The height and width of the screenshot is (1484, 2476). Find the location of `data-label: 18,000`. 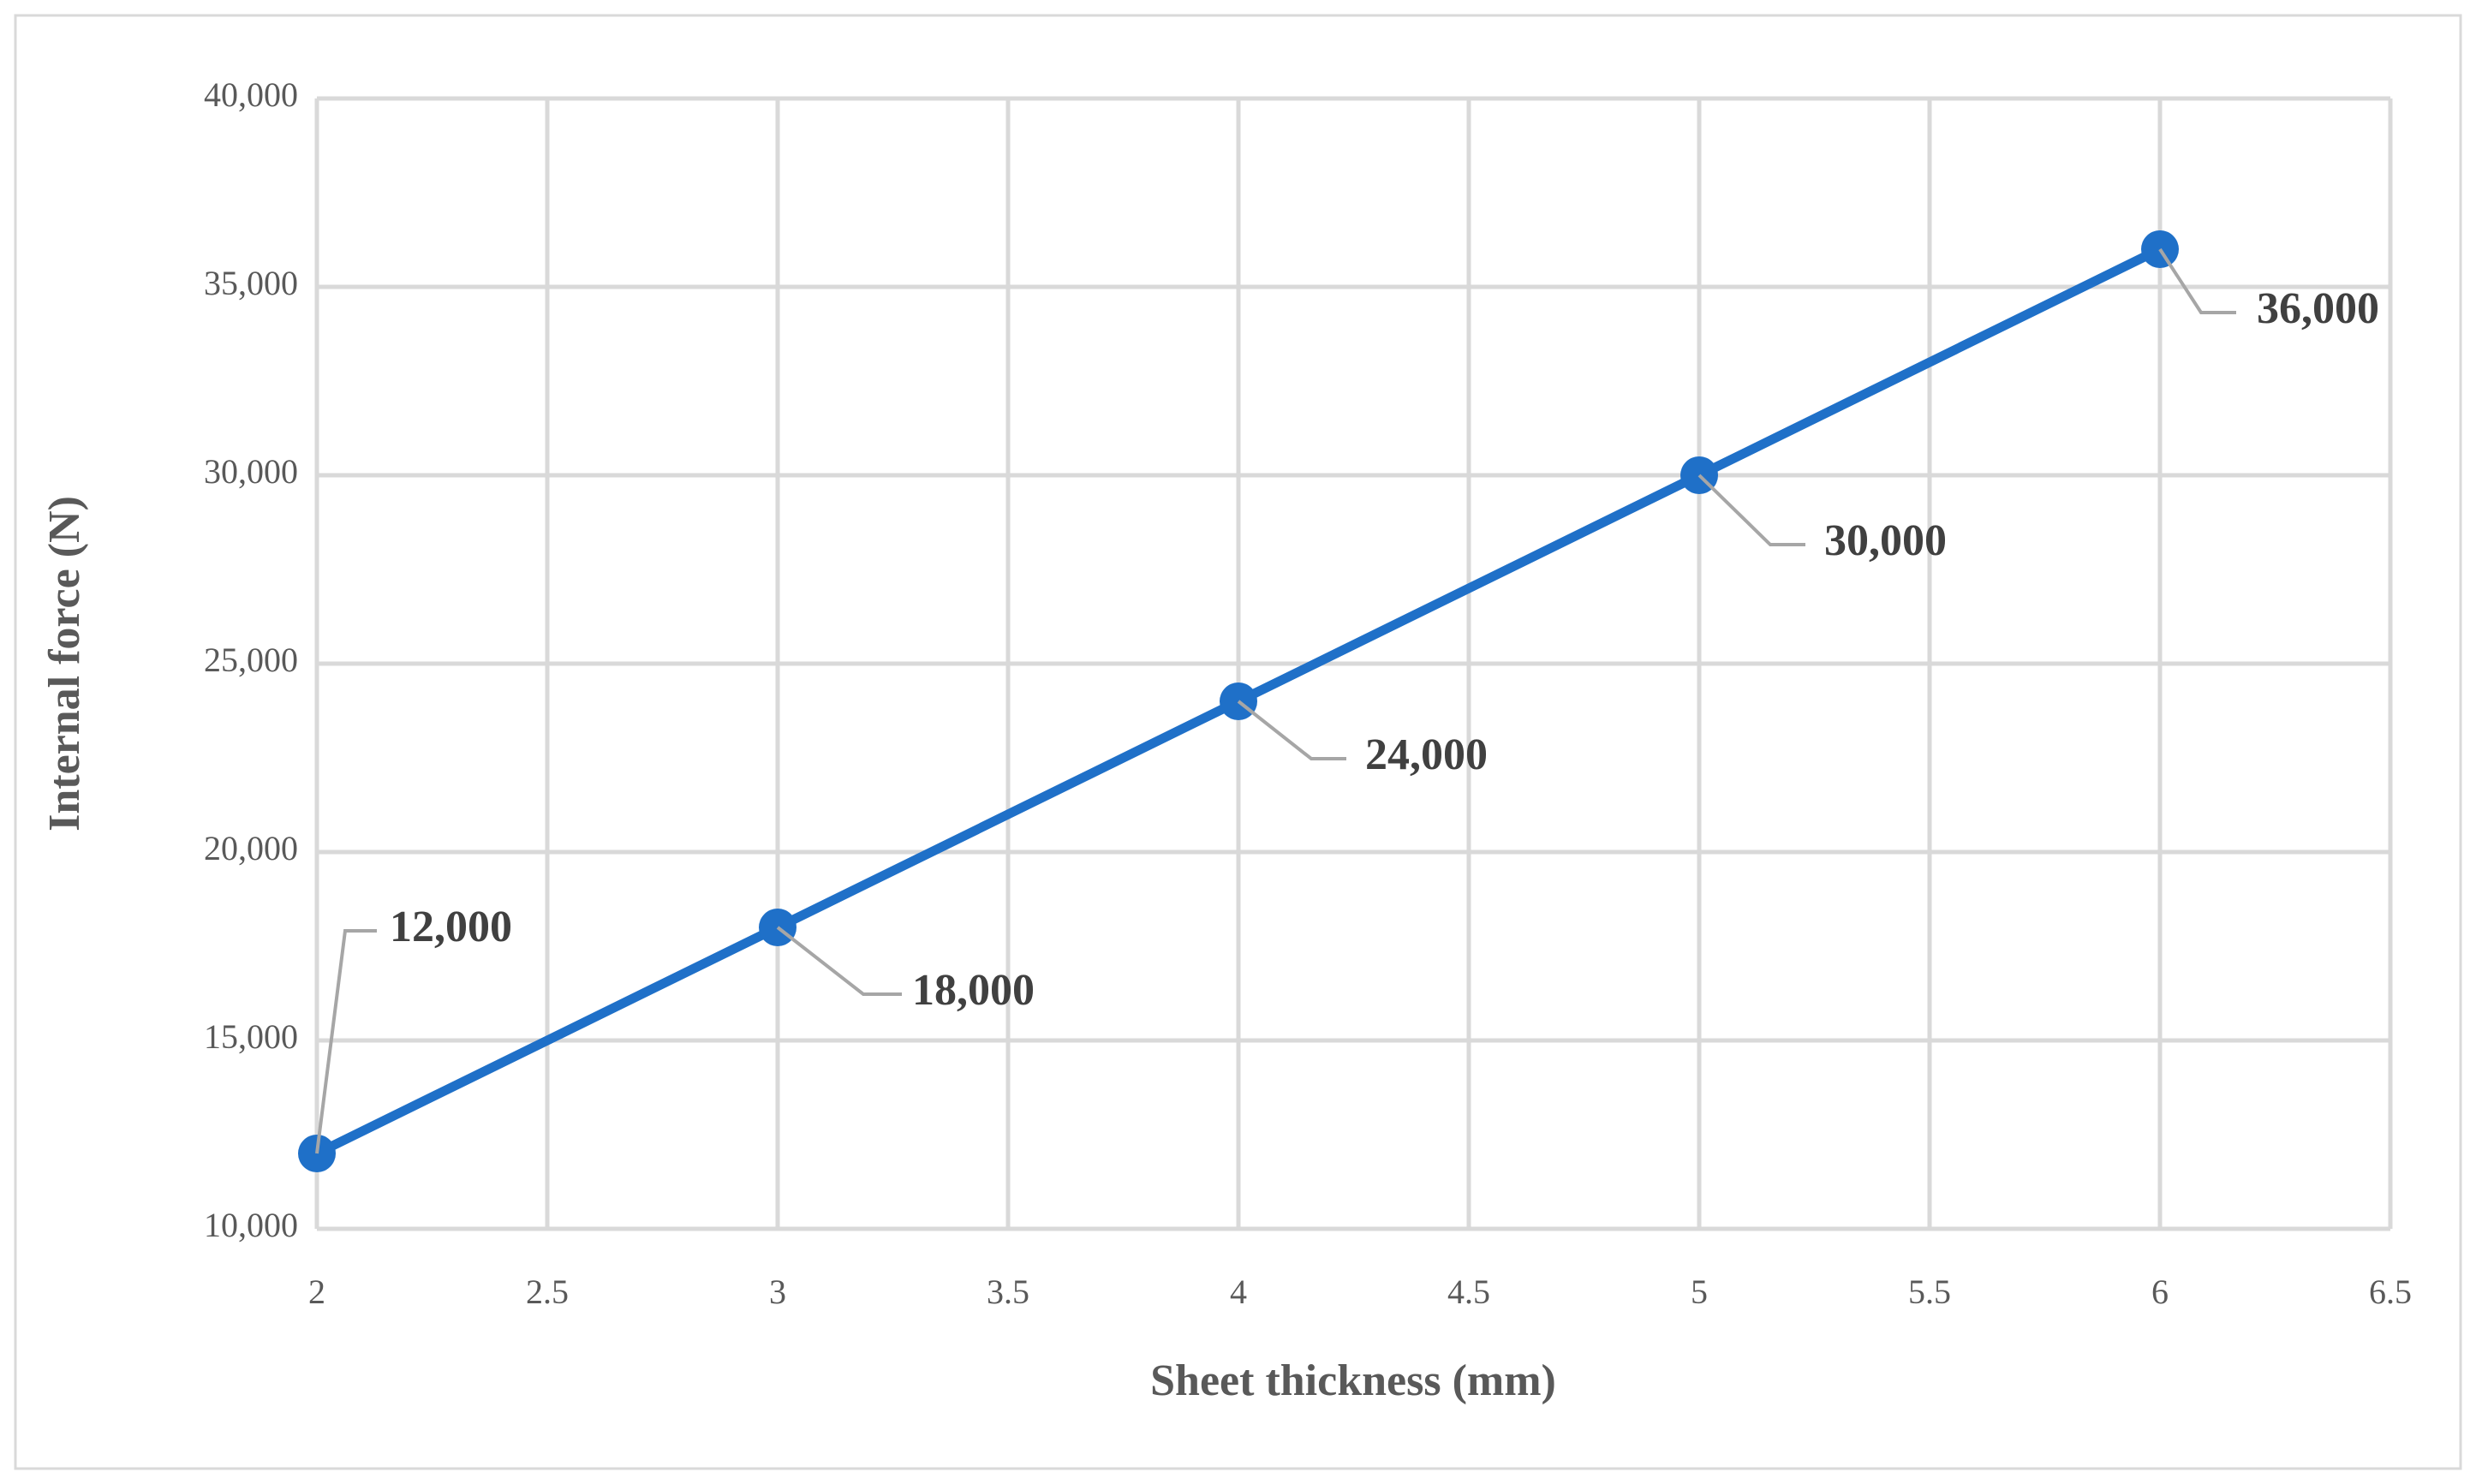

data-label: 18,000 is located at coordinates (973, 990).